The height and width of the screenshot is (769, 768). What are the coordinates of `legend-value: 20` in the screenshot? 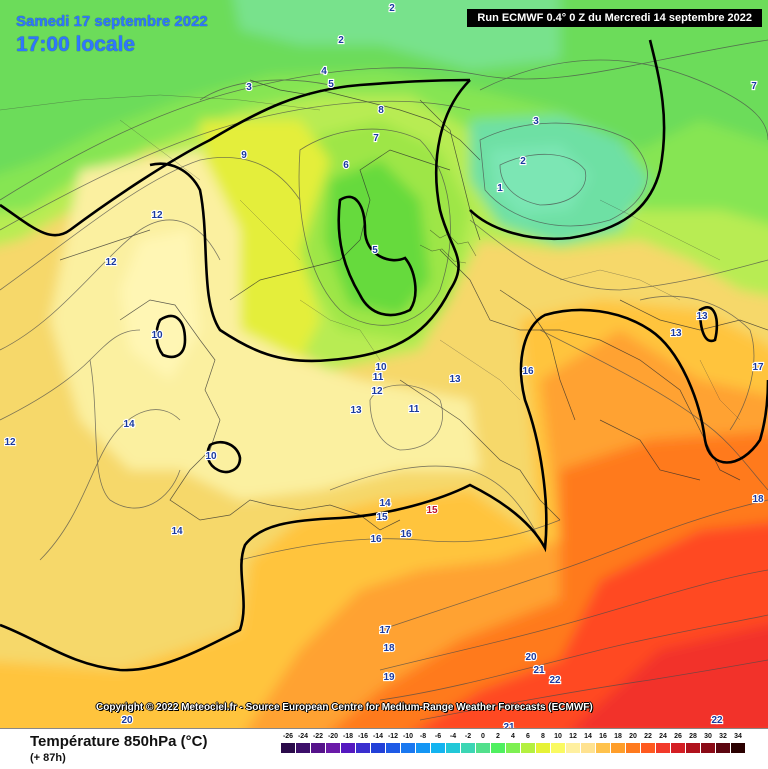 It's located at (633, 736).